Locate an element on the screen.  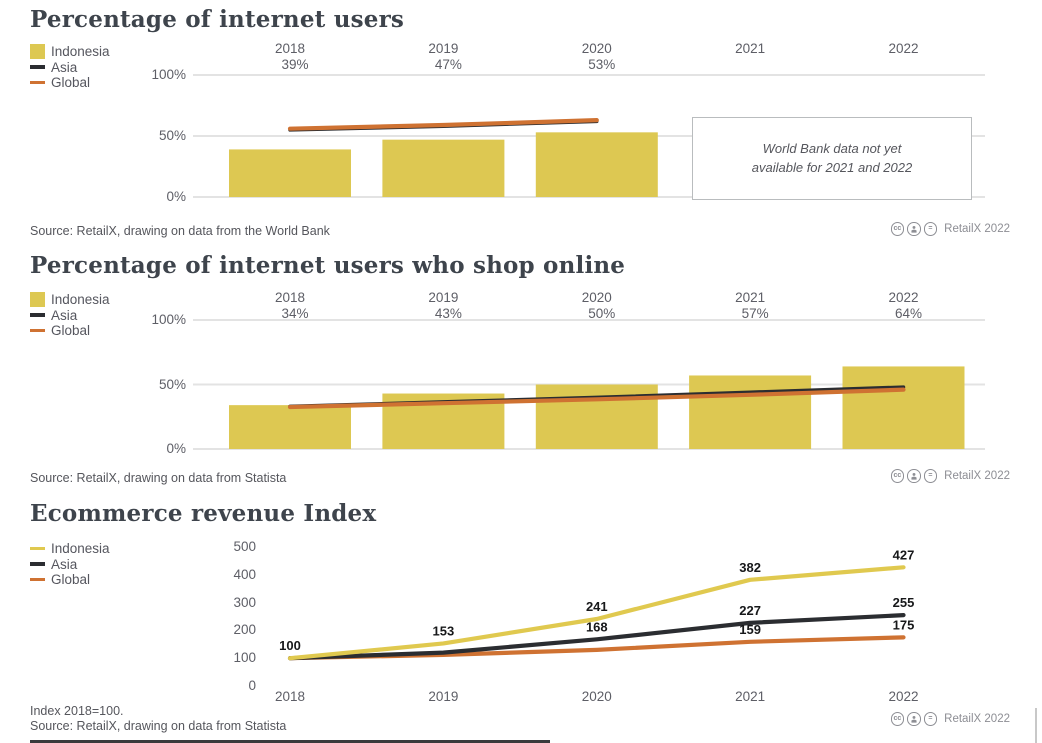
data-label-indonesia-2019: 153 is located at coordinates (444, 630).